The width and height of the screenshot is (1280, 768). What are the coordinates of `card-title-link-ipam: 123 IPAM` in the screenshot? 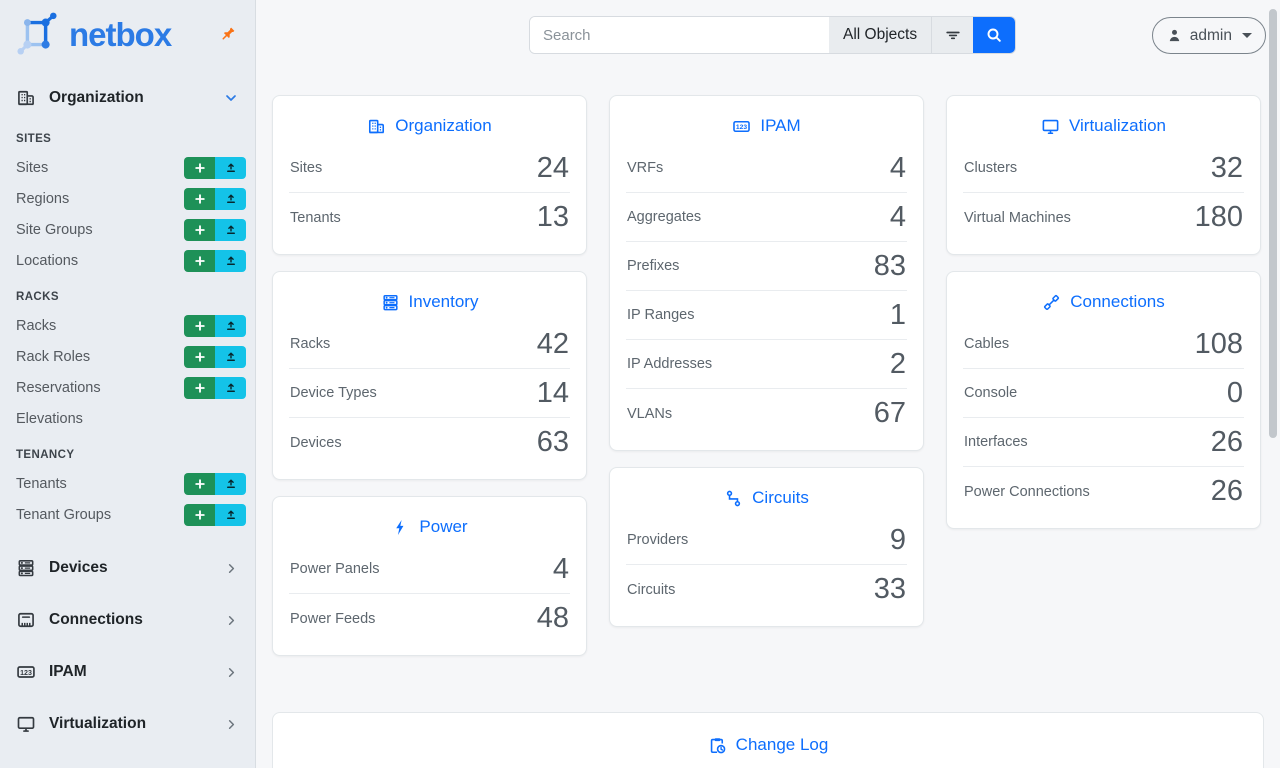 It's located at (766, 127).